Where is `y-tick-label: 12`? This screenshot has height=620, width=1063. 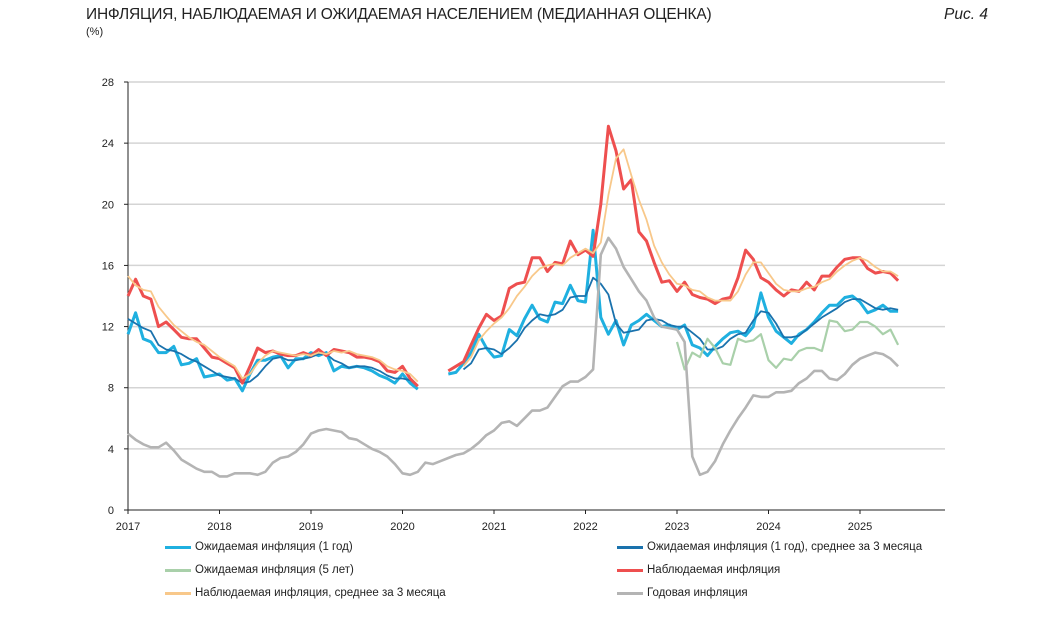
y-tick-label: 12 is located at coordinates (108, 328).